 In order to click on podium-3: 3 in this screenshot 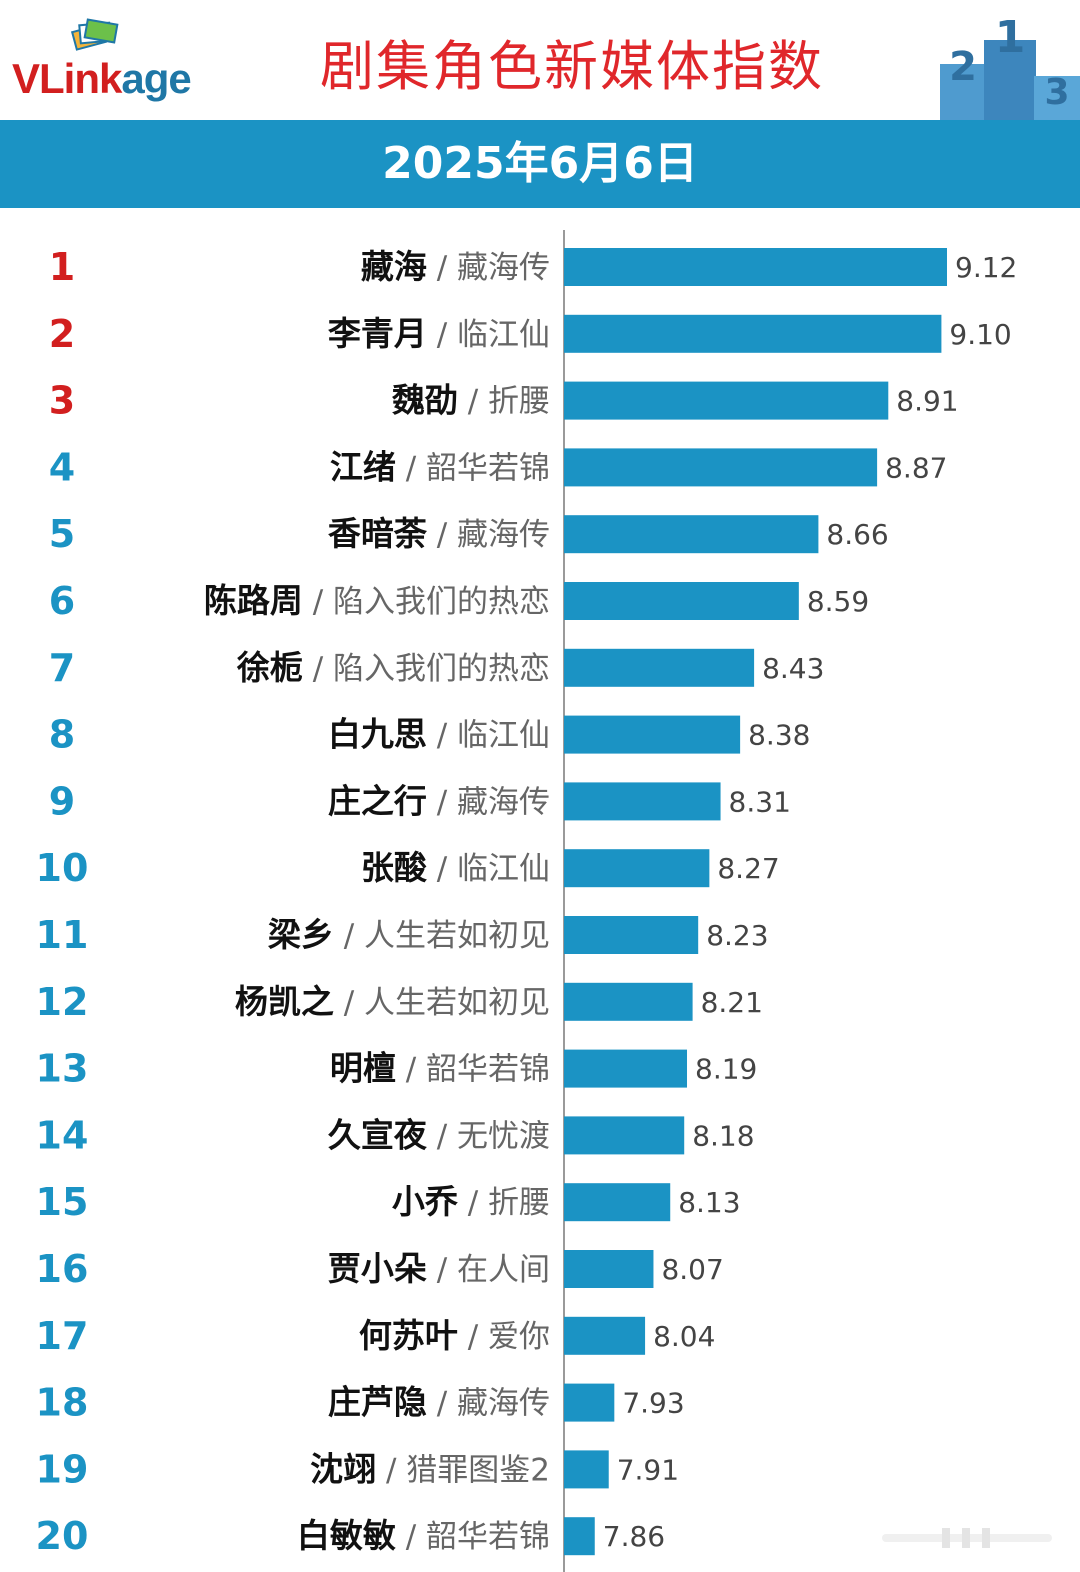, I will do `click(1056, 92)`.